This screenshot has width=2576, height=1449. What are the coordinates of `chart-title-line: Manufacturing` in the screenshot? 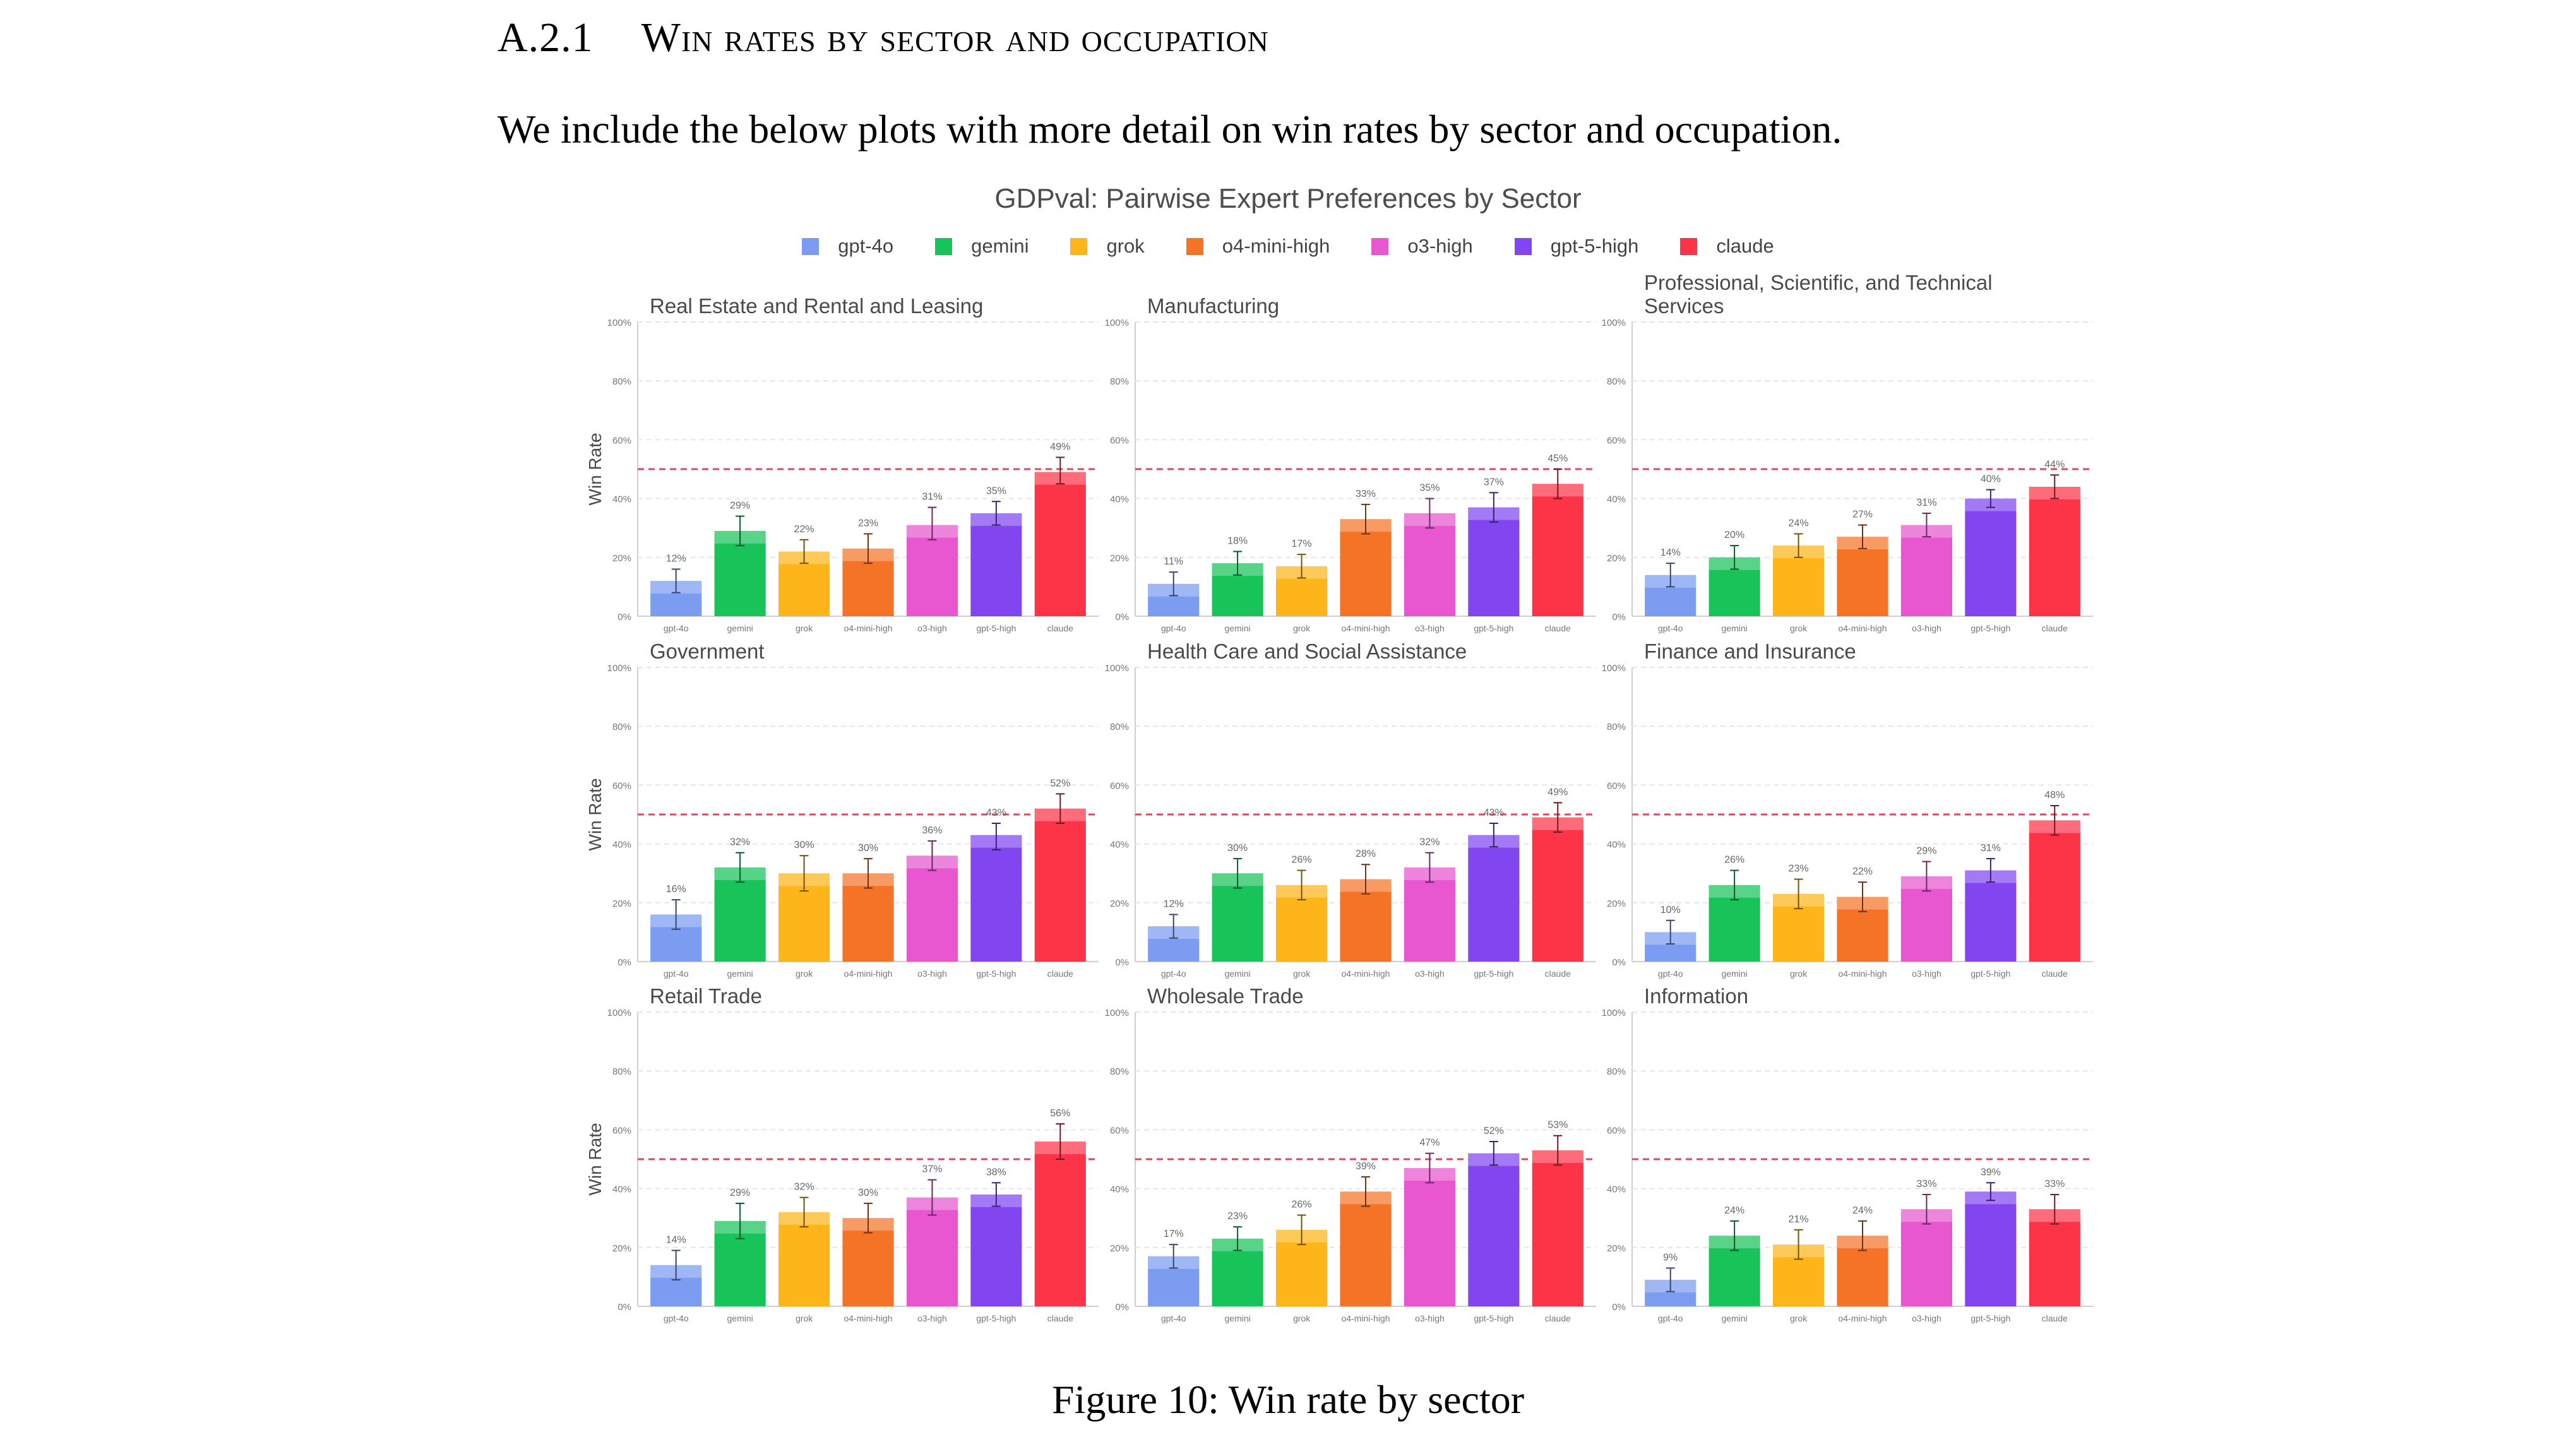 It's located at (1213, 306).